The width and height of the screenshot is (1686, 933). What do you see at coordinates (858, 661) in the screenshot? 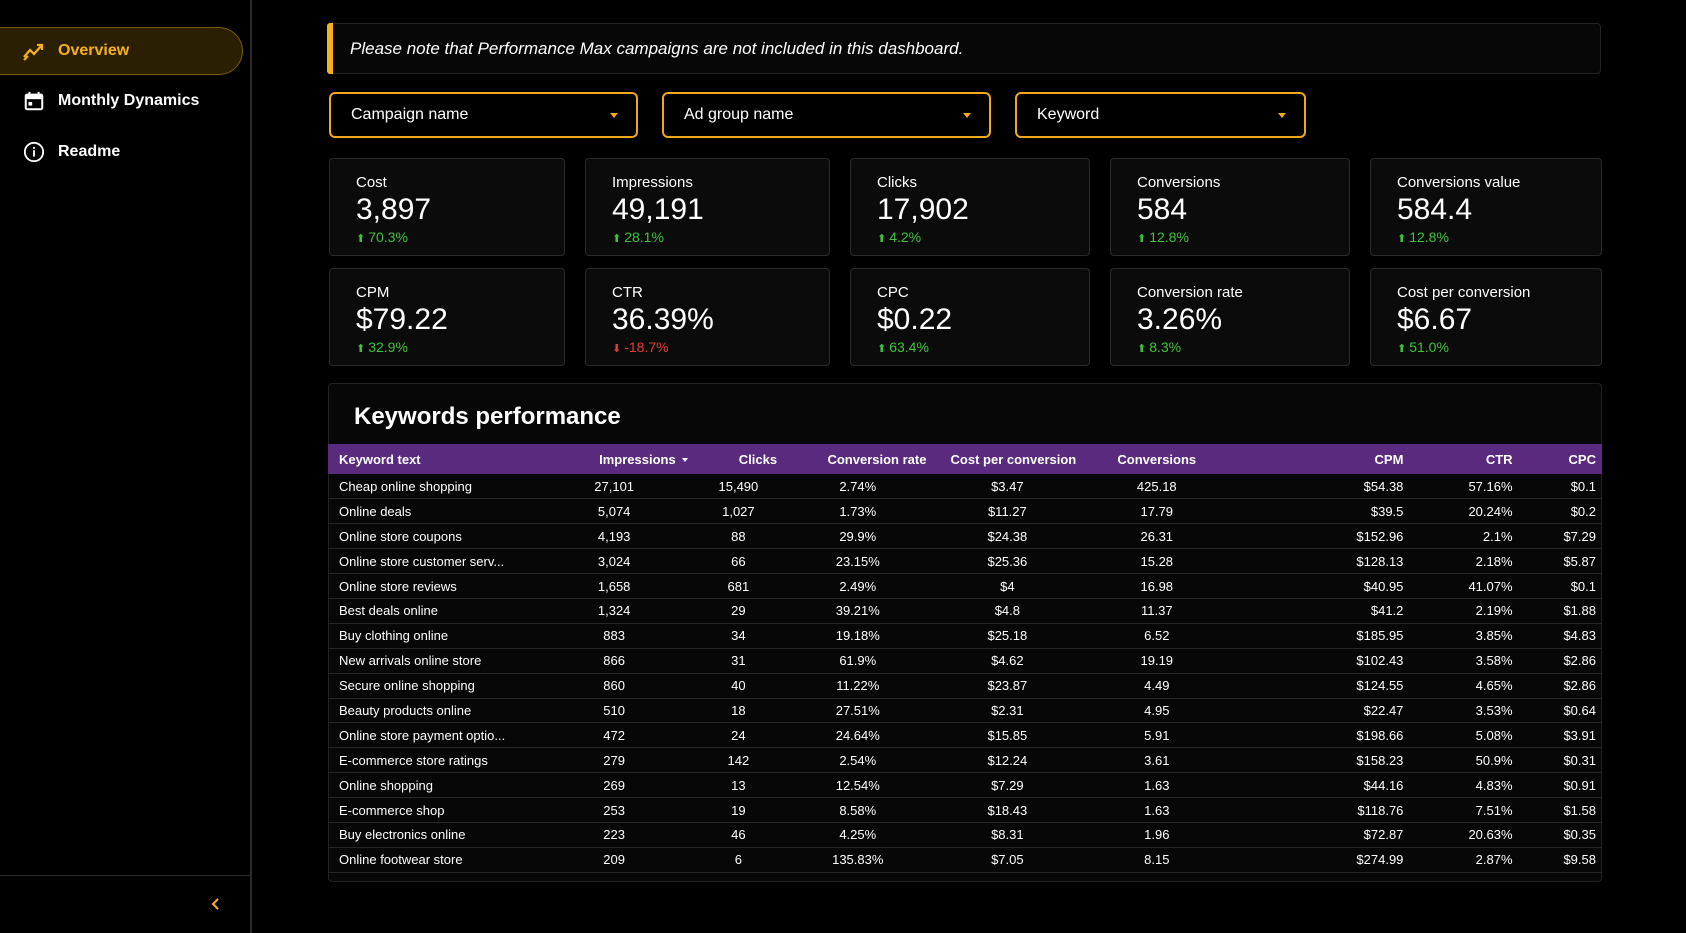
I see `cell-conversion-rate: 61.9%` at bounding box center [858, 661].